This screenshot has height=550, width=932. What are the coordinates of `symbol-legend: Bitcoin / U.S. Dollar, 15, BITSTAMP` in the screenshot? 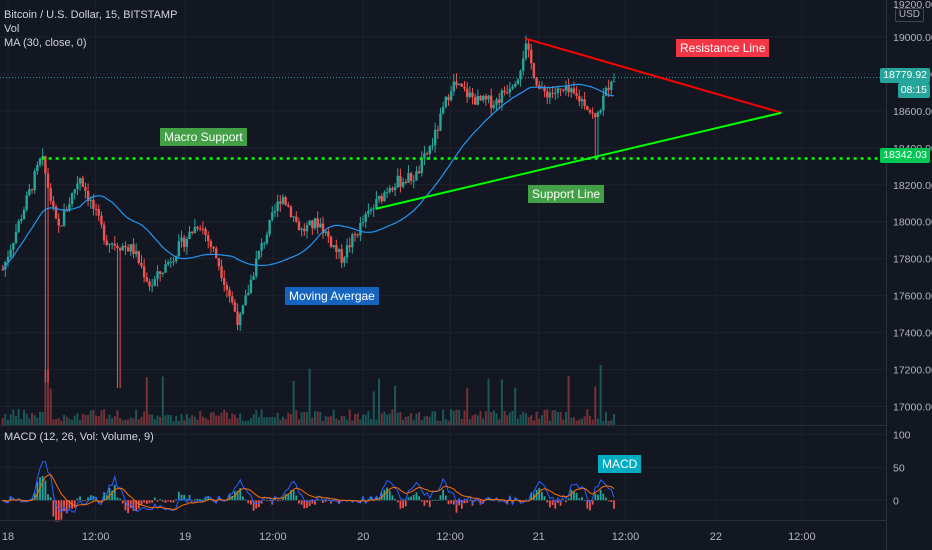 It's located at (91, 15).